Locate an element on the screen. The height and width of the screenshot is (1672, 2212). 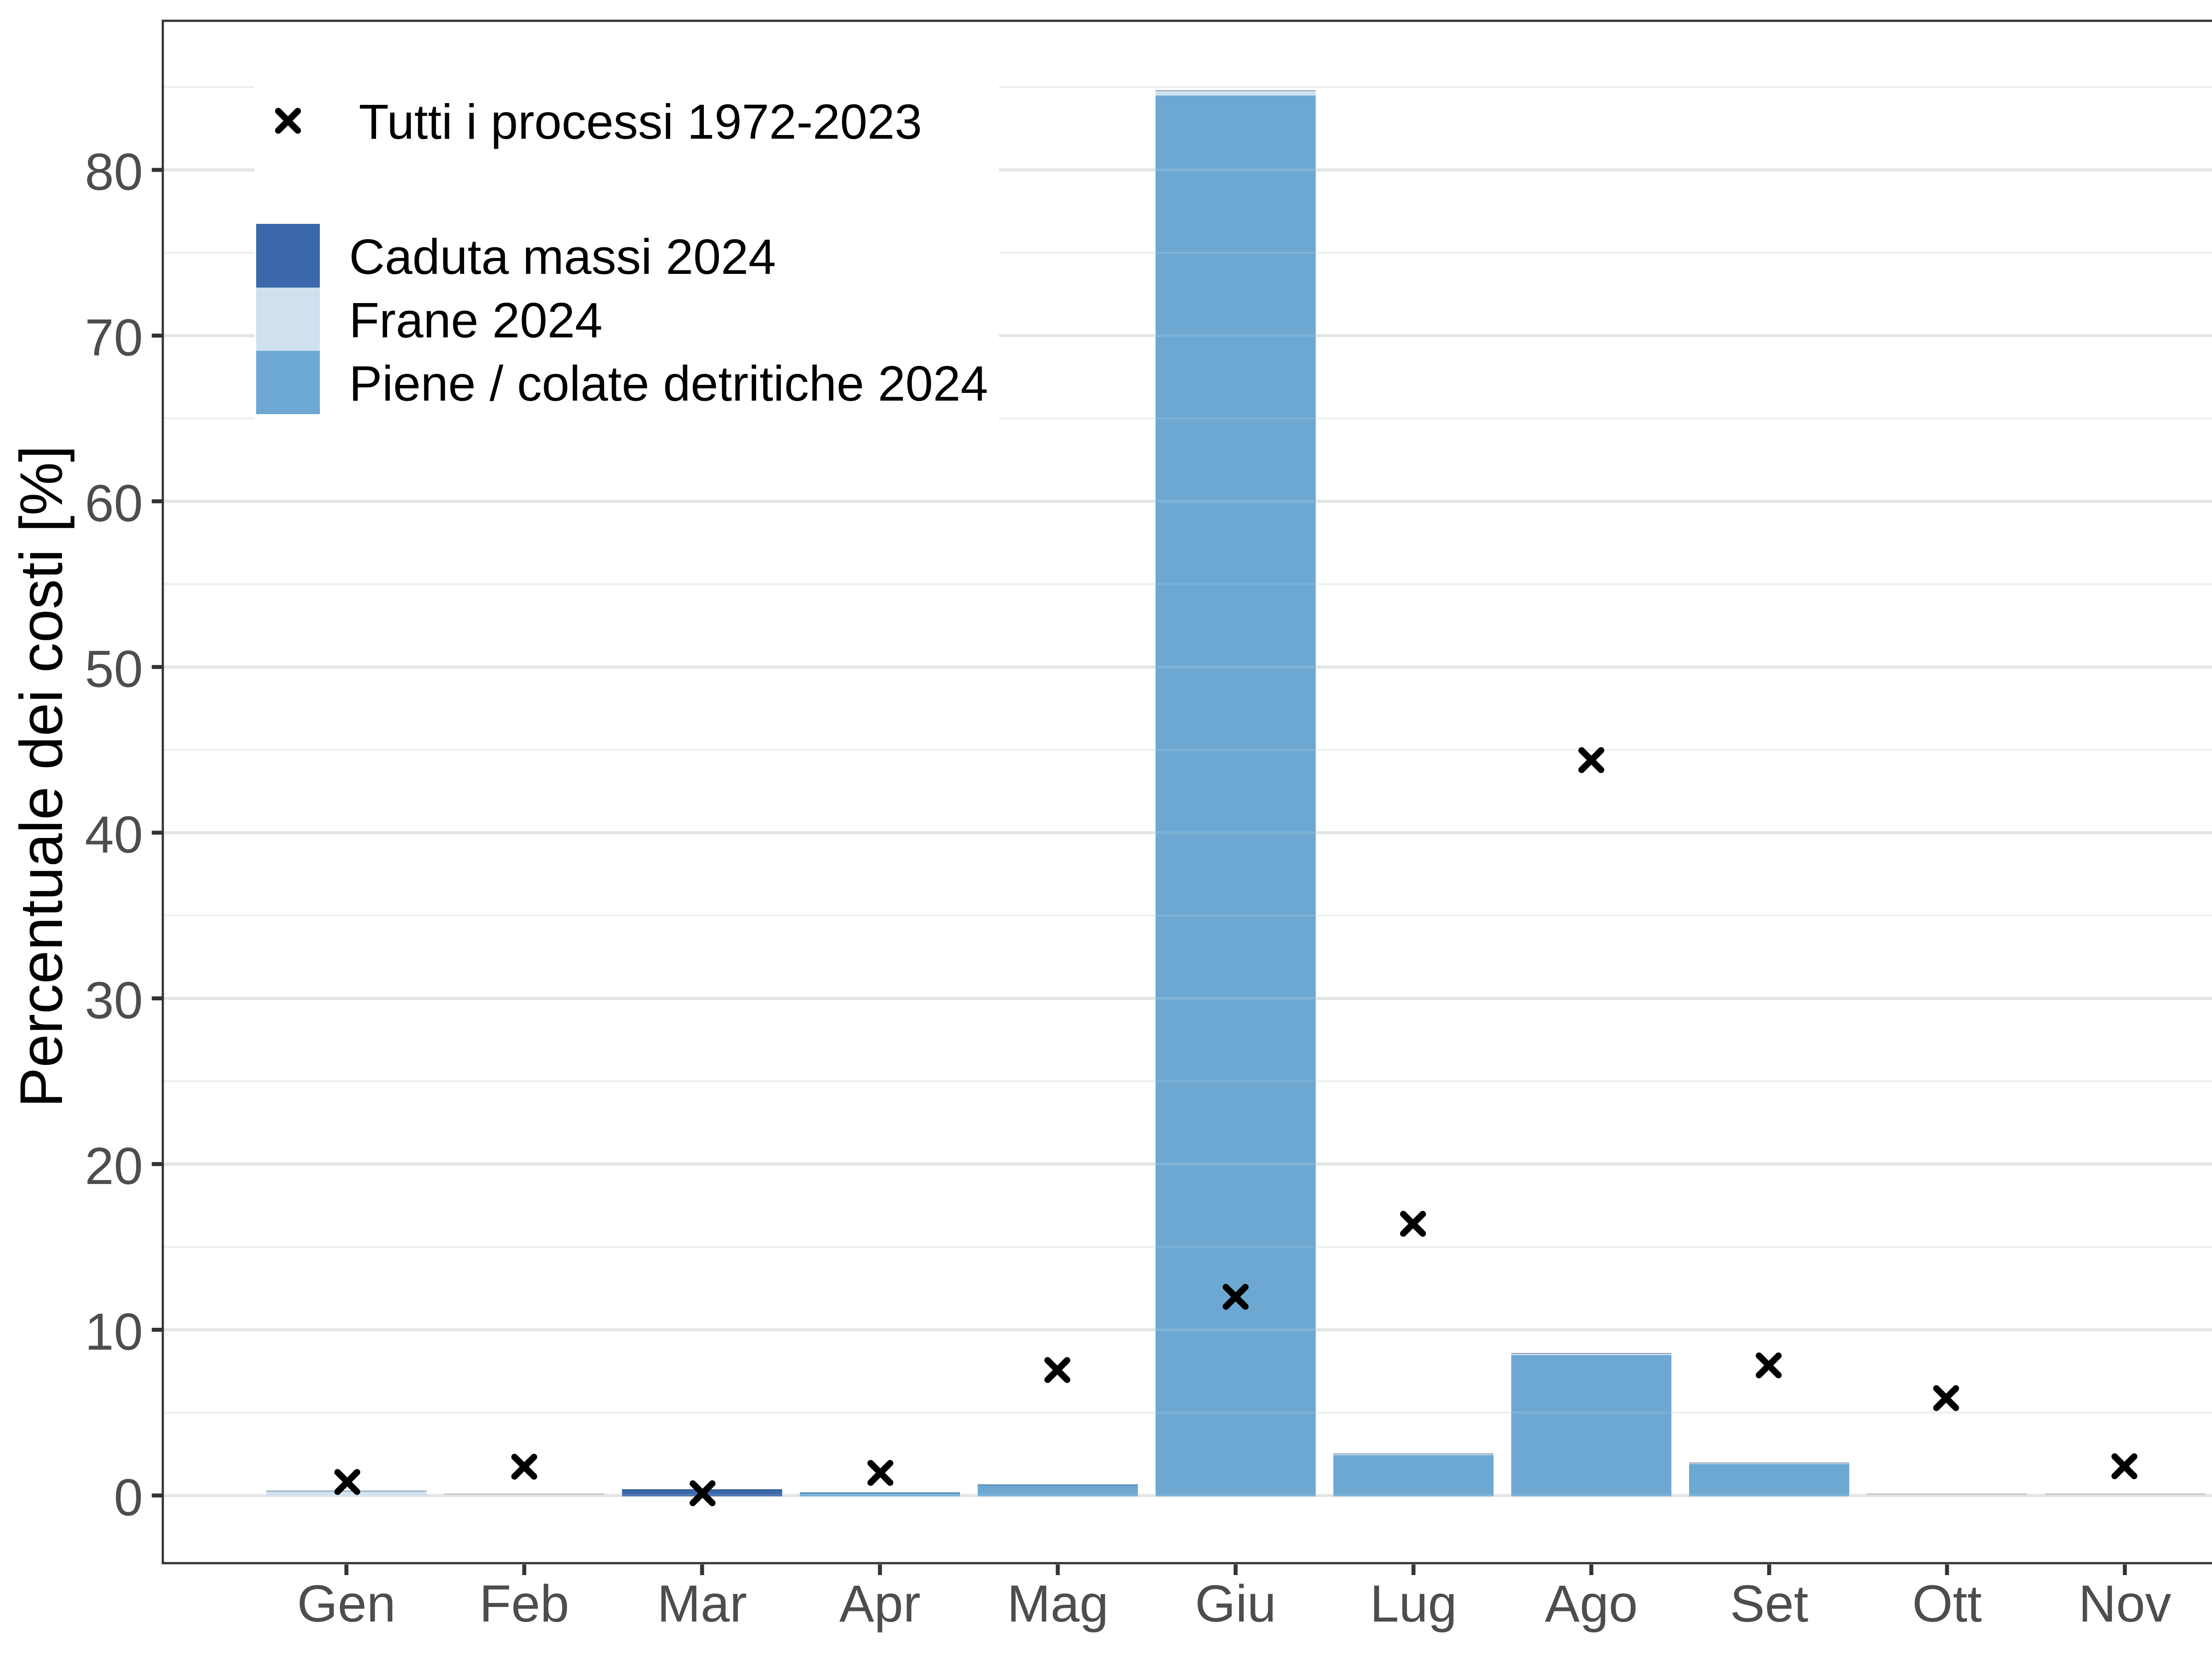
svg-text: 60 is located at coordinates (114, 503).